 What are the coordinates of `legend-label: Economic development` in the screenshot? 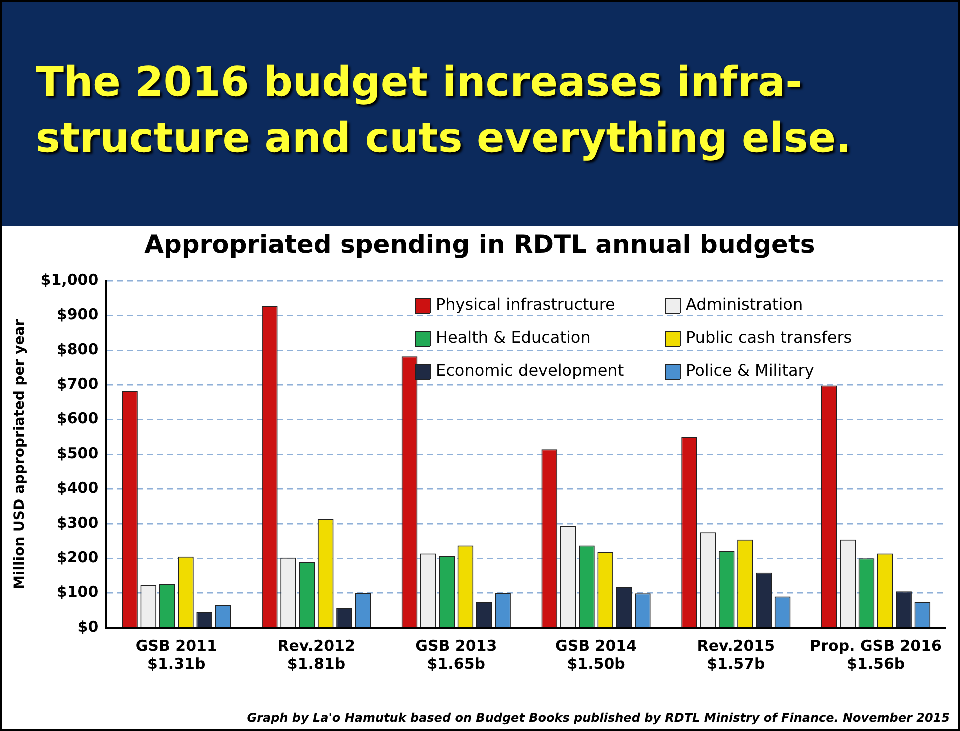 It's located at (530, 370).